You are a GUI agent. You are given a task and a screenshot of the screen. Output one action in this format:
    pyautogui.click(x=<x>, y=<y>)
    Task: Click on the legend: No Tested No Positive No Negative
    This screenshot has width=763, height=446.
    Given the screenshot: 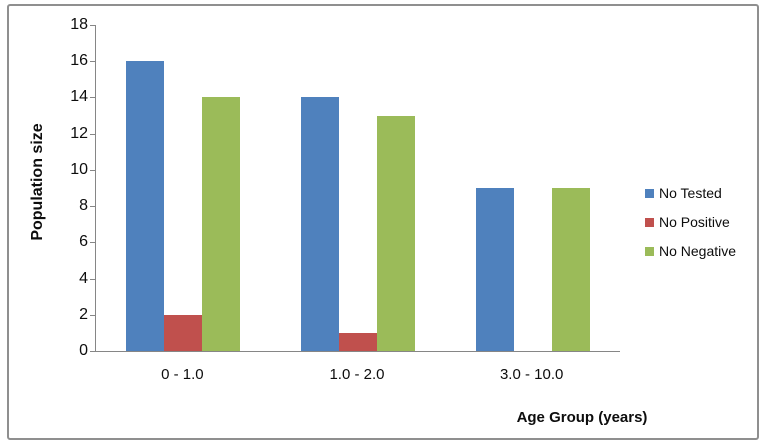 What is the action you would take?
    pyautogui.click(x=690, y=229)
    